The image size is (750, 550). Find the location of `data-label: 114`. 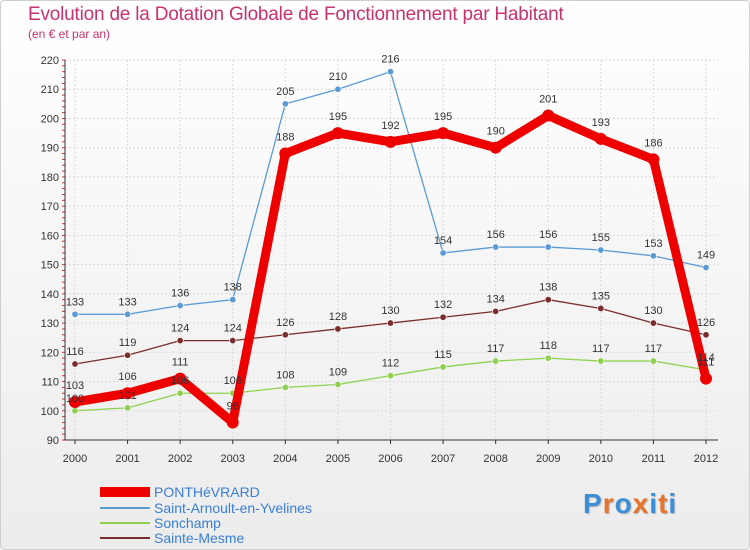

data-label: 114 is located at coordinates (706, 358).